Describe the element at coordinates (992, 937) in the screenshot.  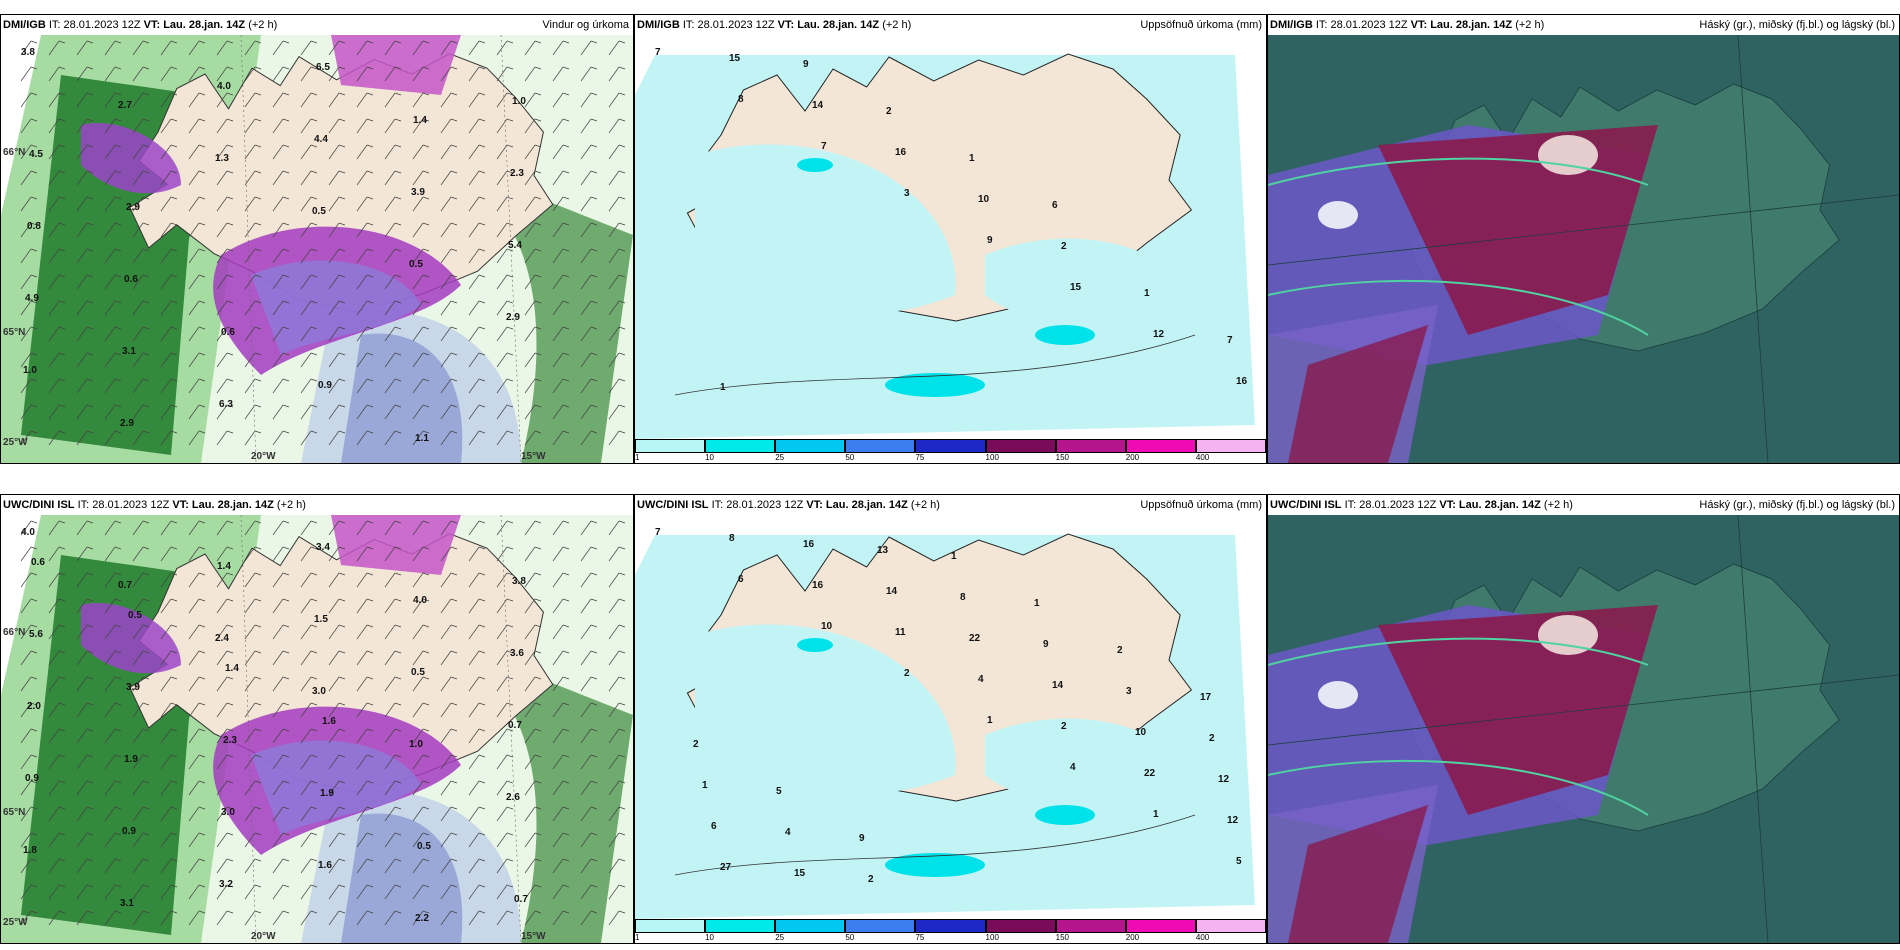
I see `colorbar-tick-label: 100` at that location.